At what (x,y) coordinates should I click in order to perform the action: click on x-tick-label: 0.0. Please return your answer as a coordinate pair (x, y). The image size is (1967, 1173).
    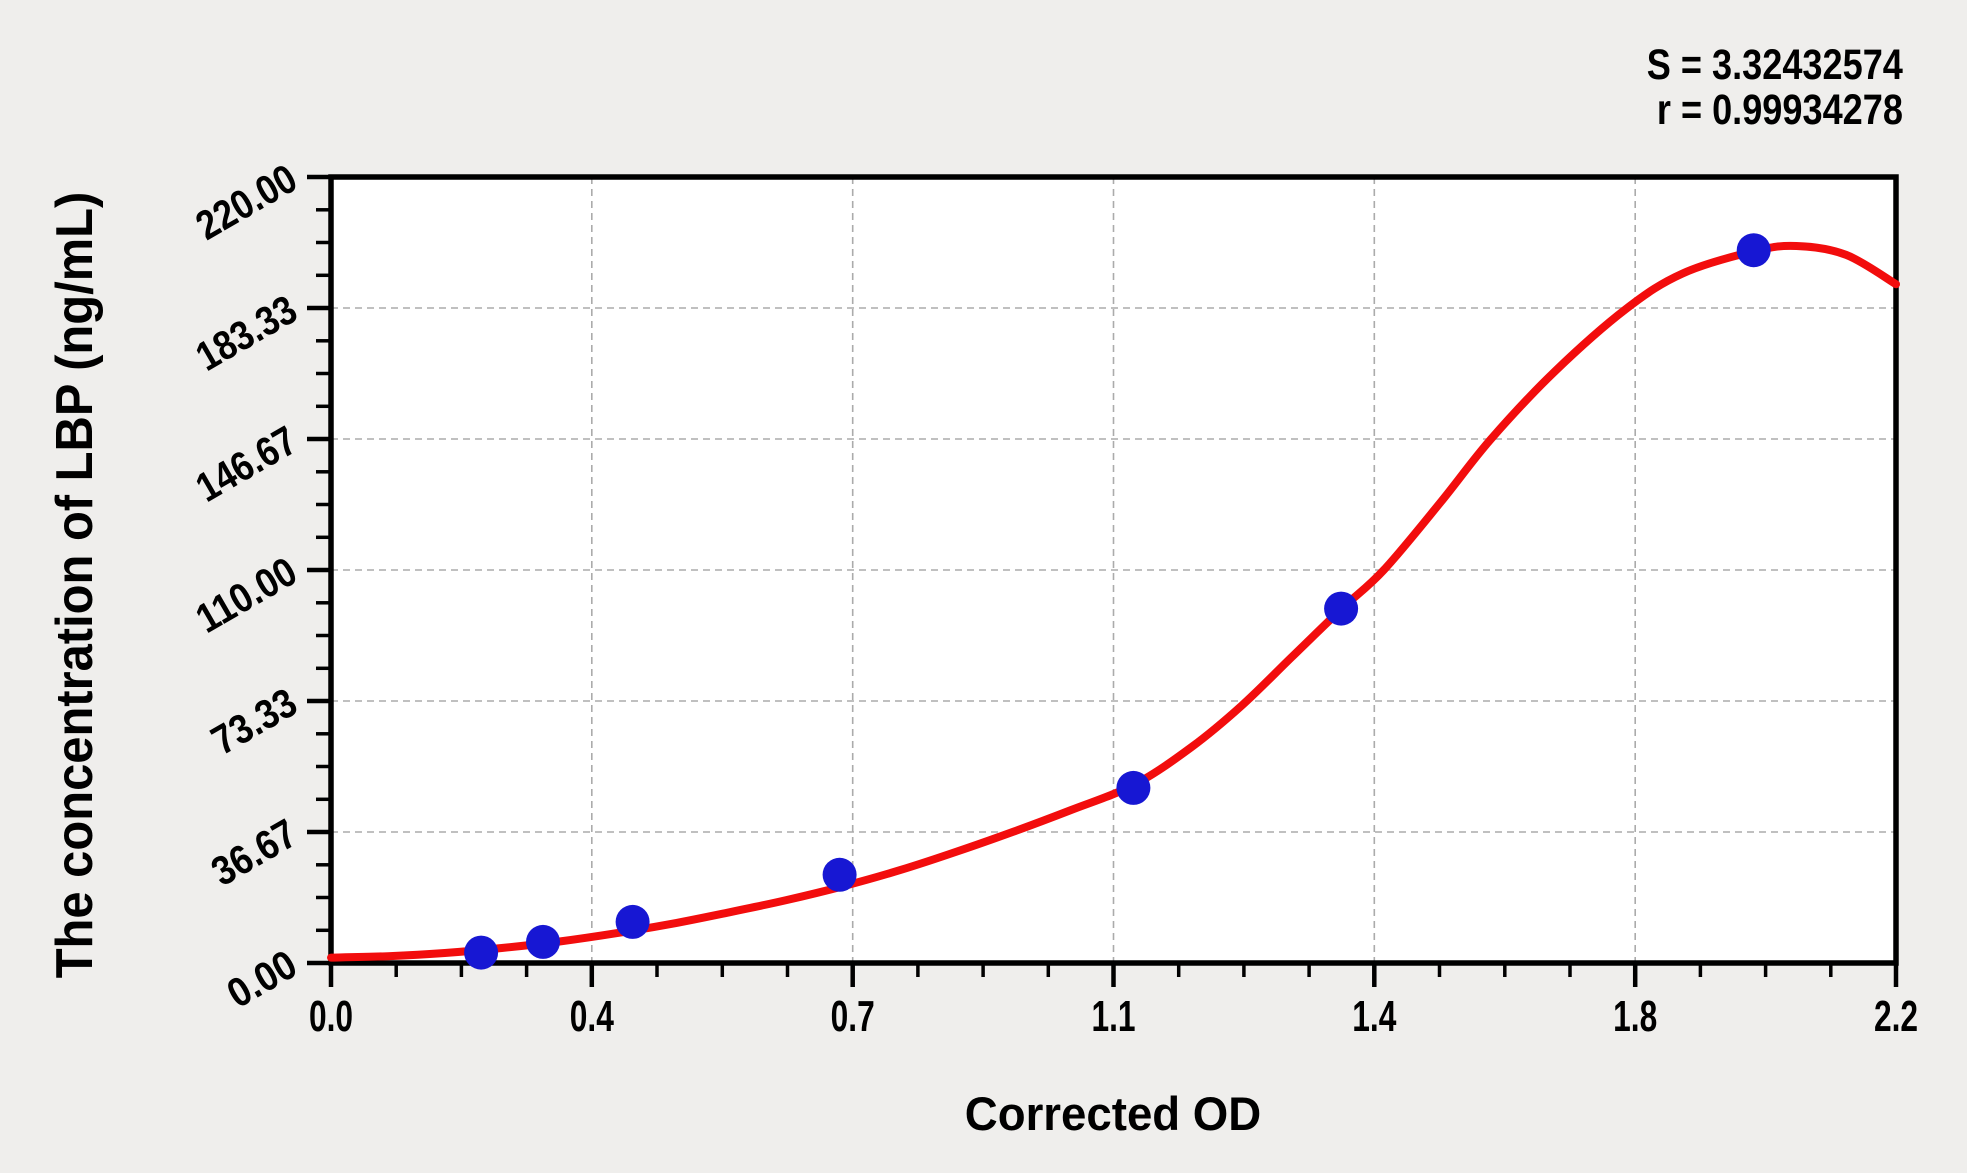
    Looking at the image, I should click on (331, 1016).